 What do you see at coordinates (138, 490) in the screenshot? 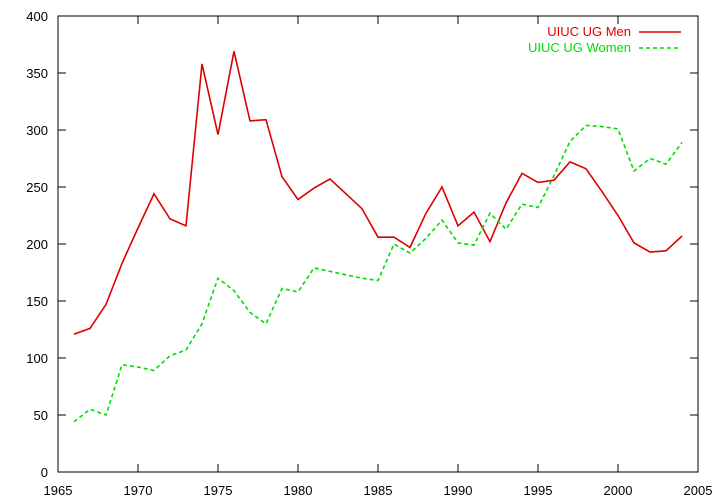
I see `x-tick-label: 1970` at bounding box center [138, 490].